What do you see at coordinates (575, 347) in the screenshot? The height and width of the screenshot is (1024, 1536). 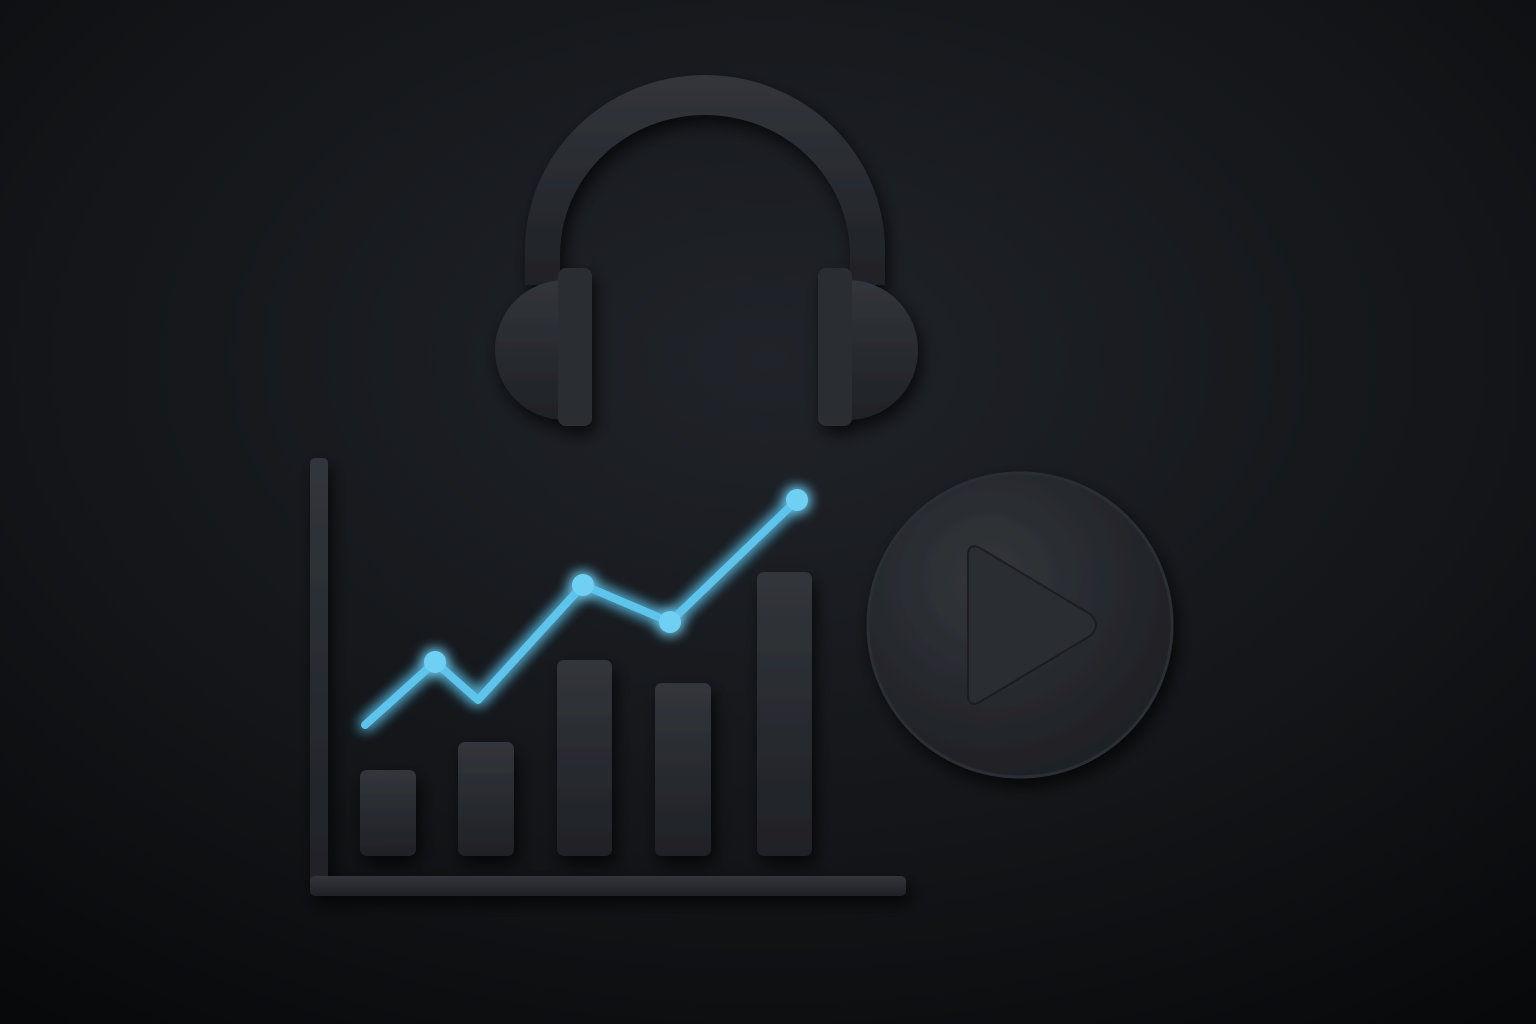 I see `left-ear-pad` at bounding box center [575, 347].